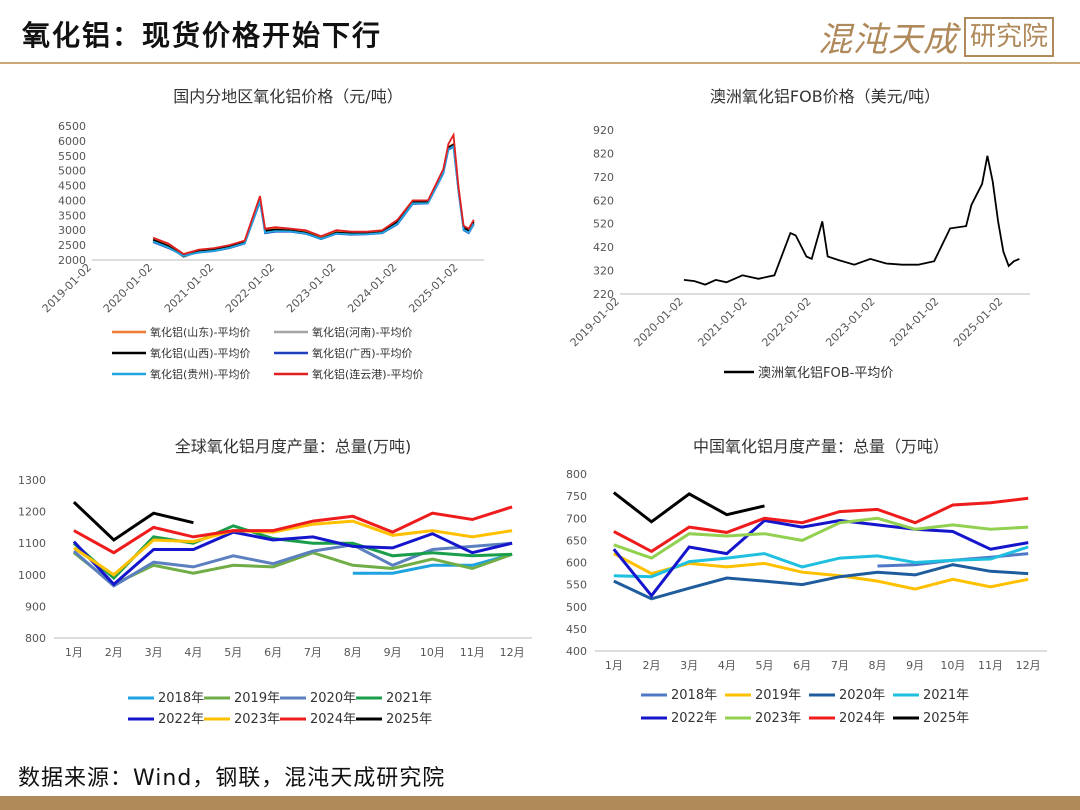  What do you see at coordinates (72, 260) in the screenshot?
I see `y-tick-label: 2000` at bounding box center [72, 260].